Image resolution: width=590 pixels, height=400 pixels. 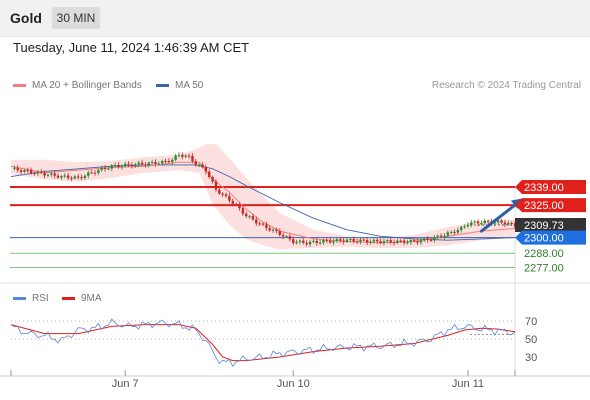 What do you see at coordinates (531, 340) in the screenshot?
I see `rsi-tick-50: 50` at bounding box center [531, 340].